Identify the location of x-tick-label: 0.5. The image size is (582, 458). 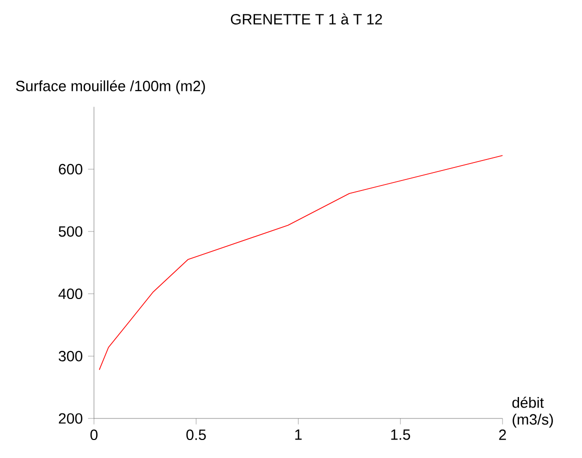
(196, 435).